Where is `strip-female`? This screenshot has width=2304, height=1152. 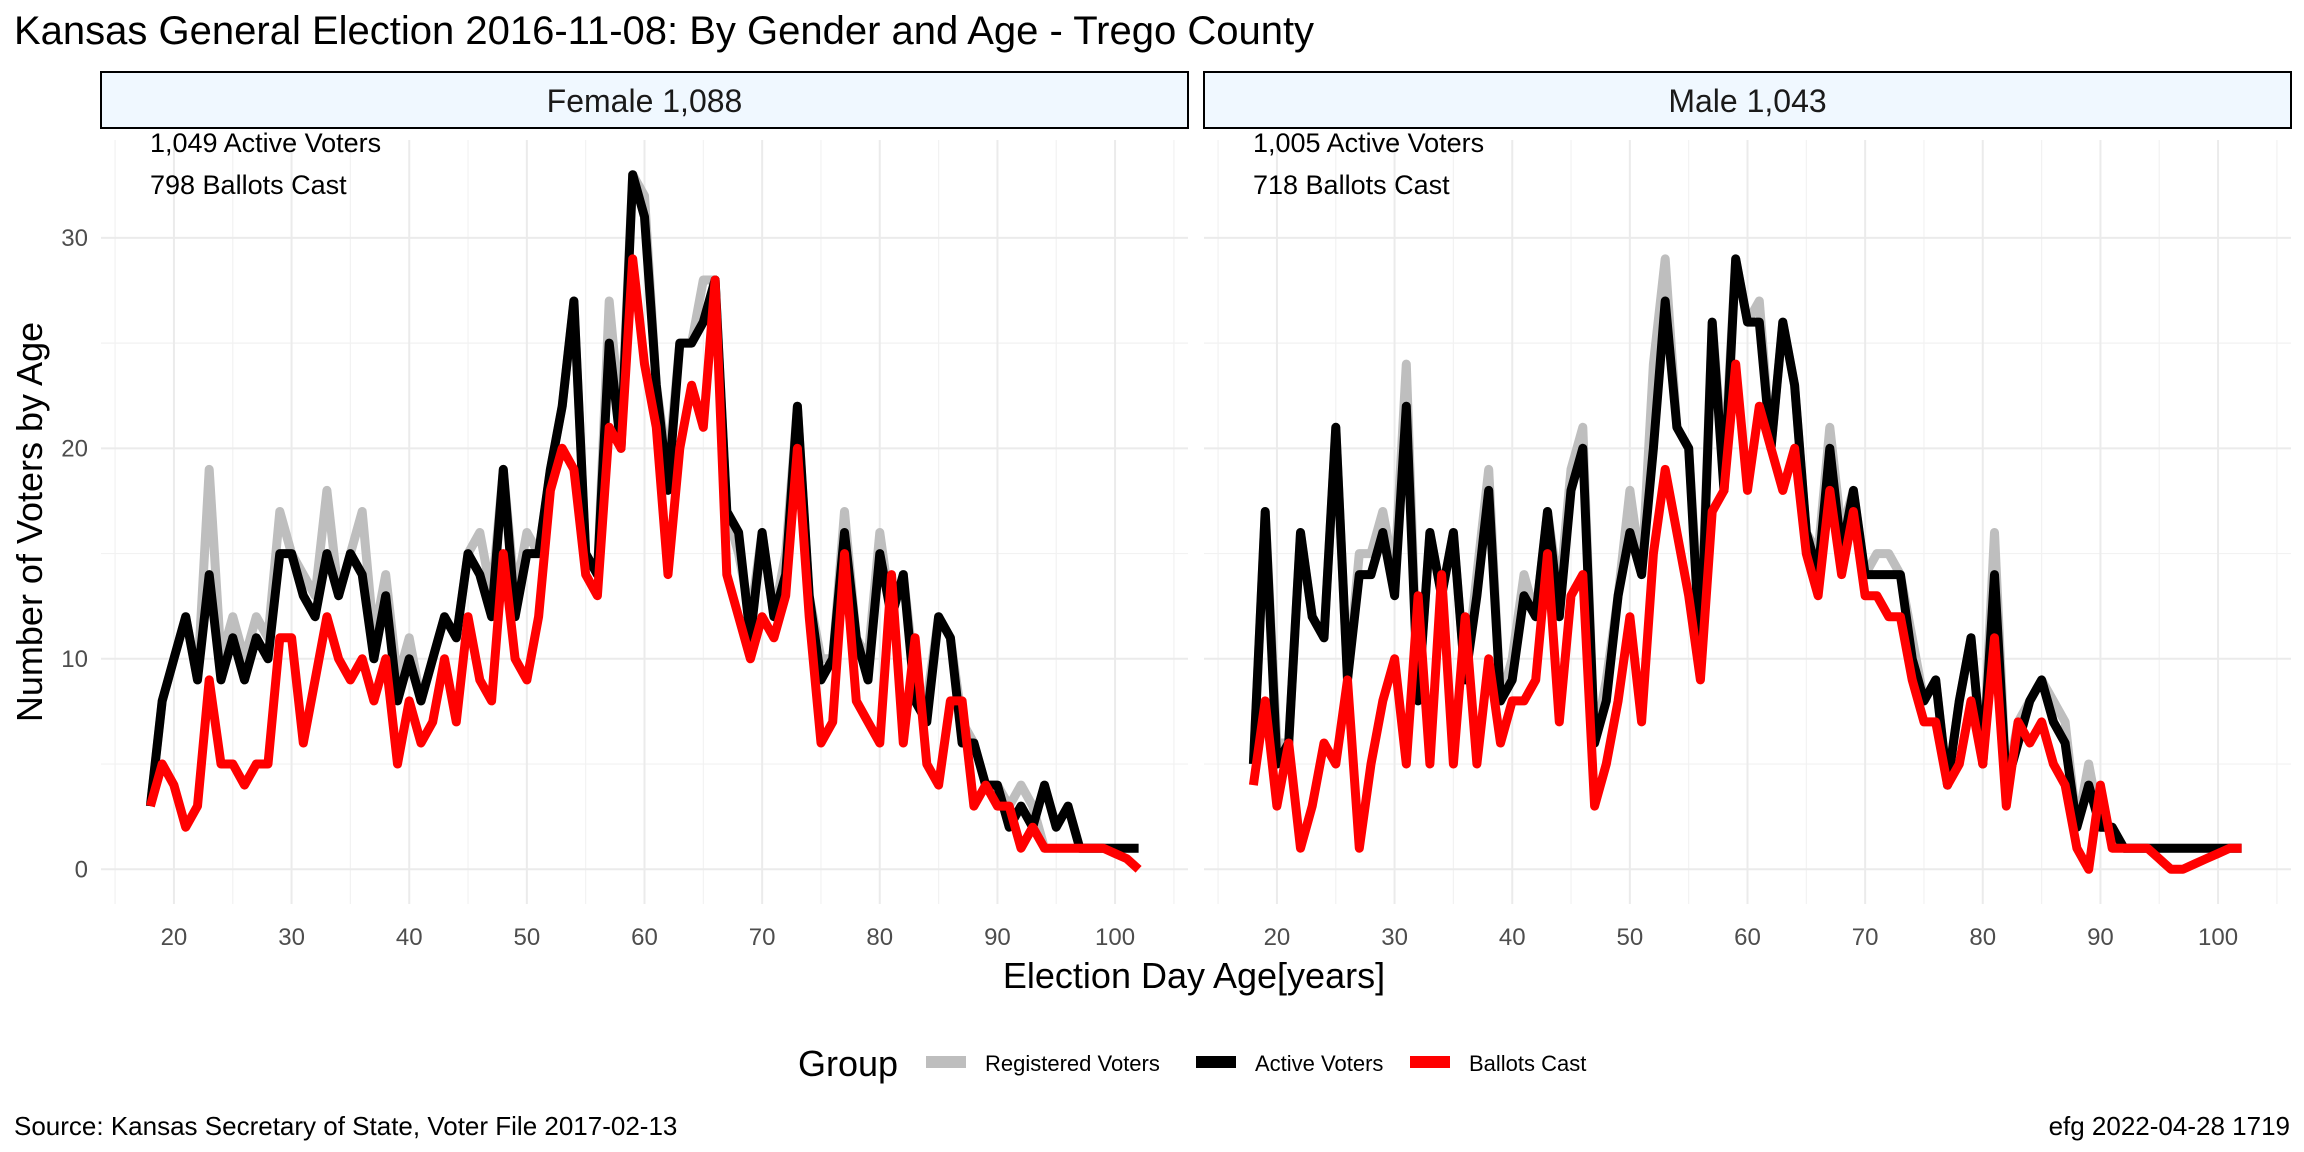
strip-female is located at coordinates (644, 100).